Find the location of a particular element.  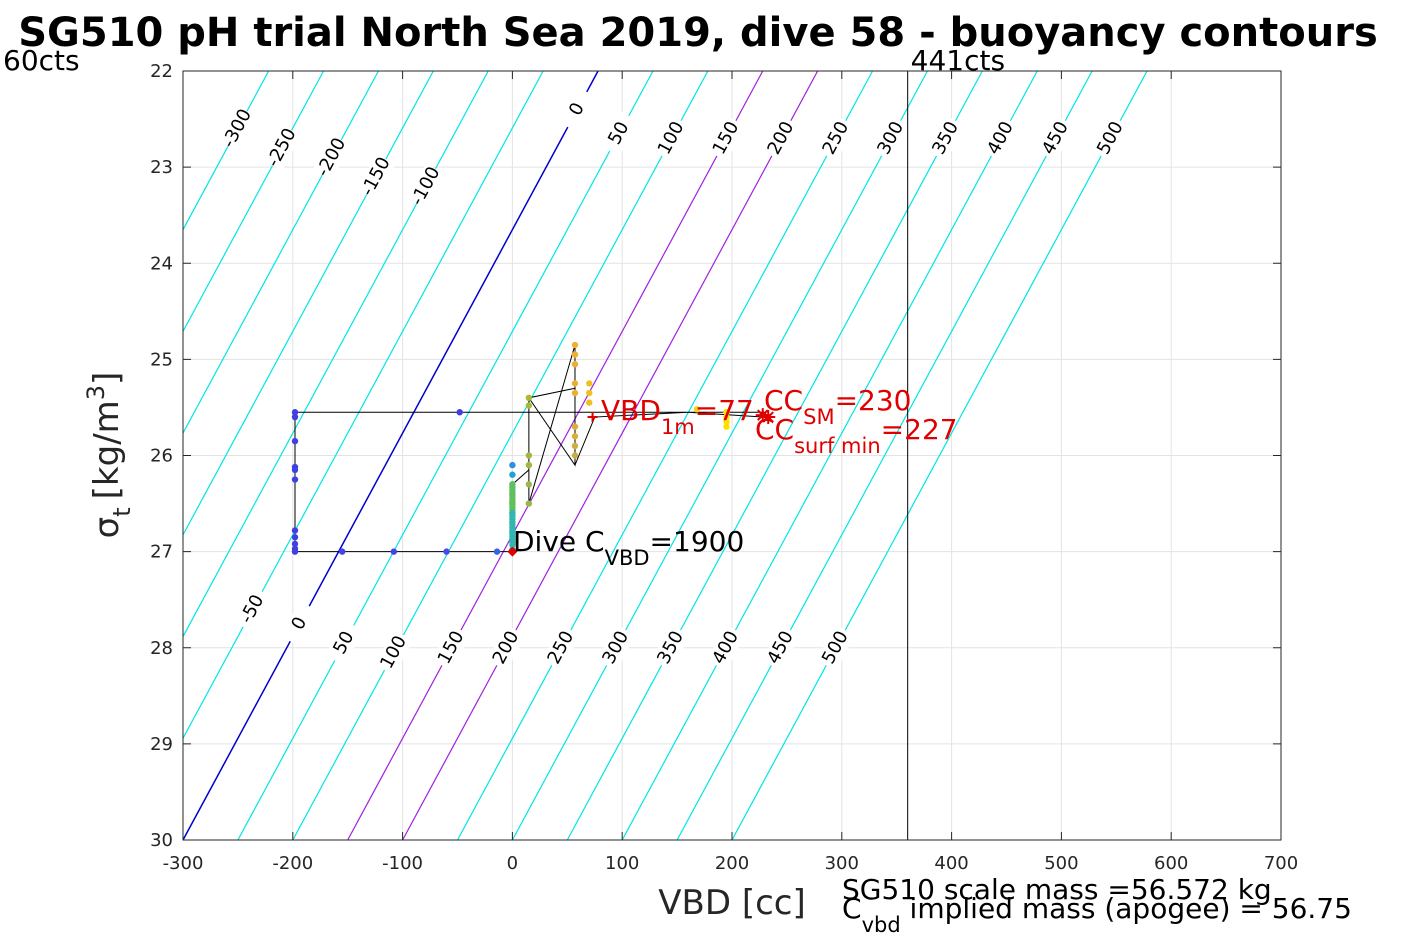

x-tick-label: 100 is located at coordinates (622, 863).